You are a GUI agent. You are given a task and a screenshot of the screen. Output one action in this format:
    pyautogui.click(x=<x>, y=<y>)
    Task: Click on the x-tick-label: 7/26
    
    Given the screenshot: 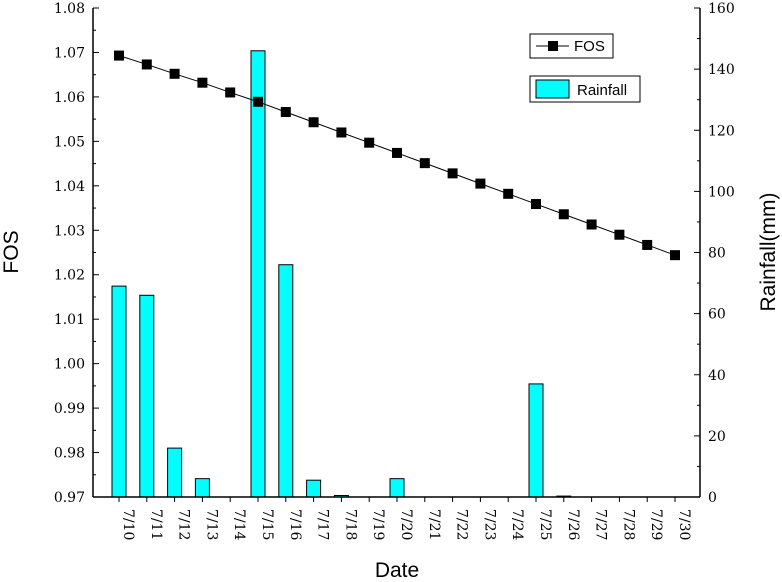 What is the action you would take?
    pyautogui.click(x=573, y=525)
    